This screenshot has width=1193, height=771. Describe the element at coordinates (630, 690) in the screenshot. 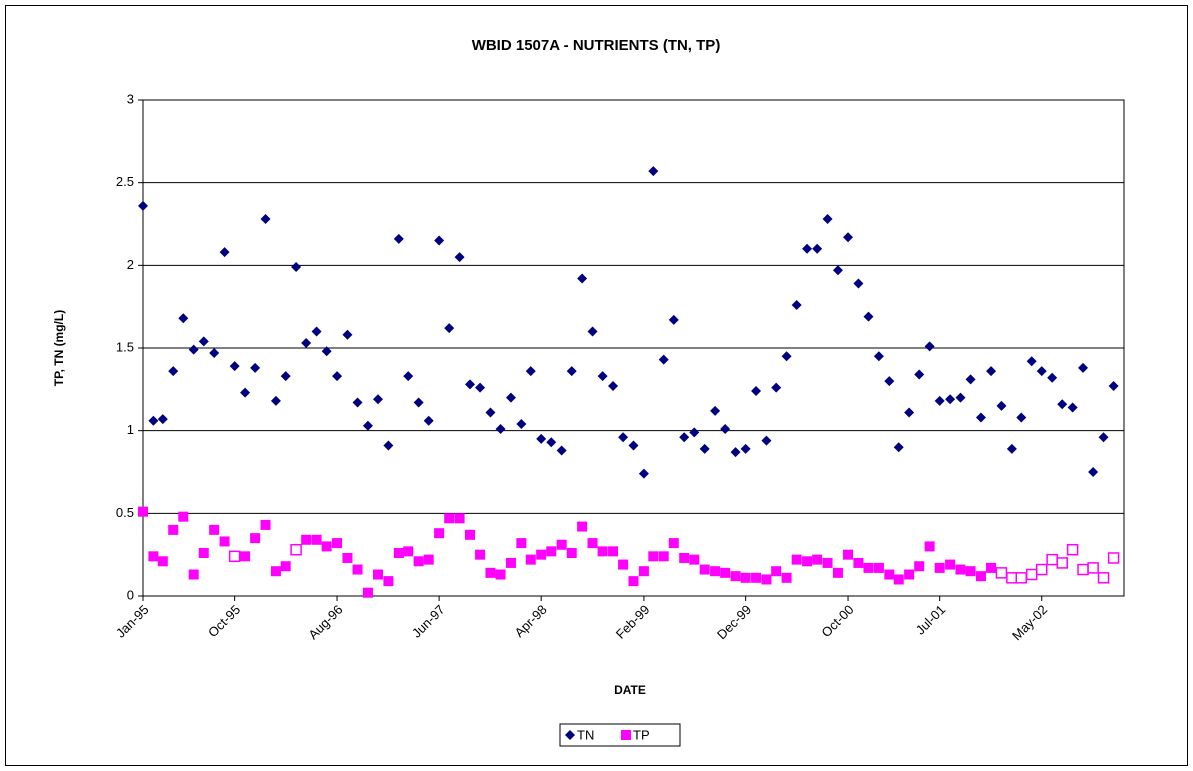

I see `x-axis-label: DATE` at that location.